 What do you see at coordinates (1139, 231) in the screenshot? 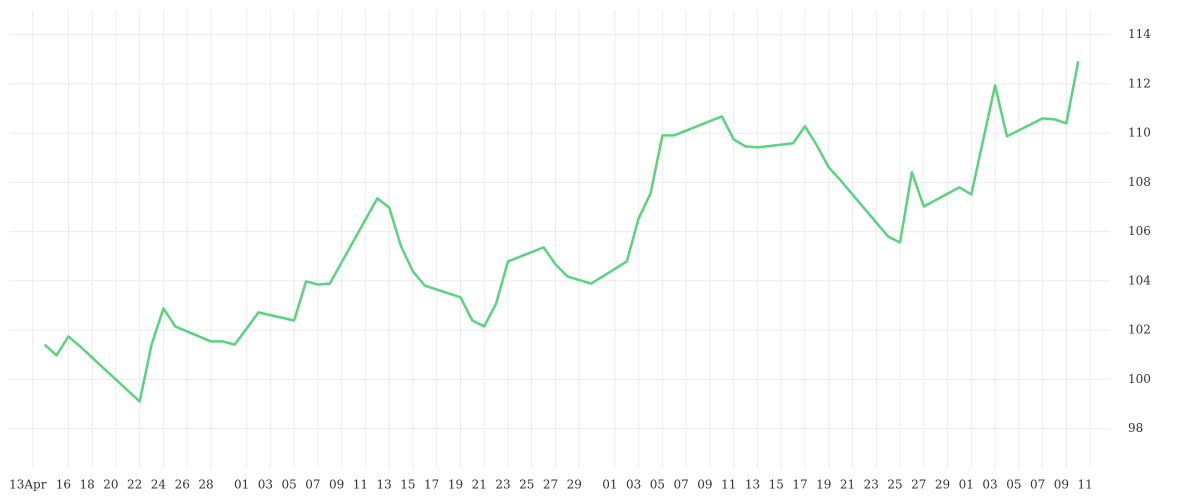
I see `y-tick-label: 106` at bounding box center [1139, 231].